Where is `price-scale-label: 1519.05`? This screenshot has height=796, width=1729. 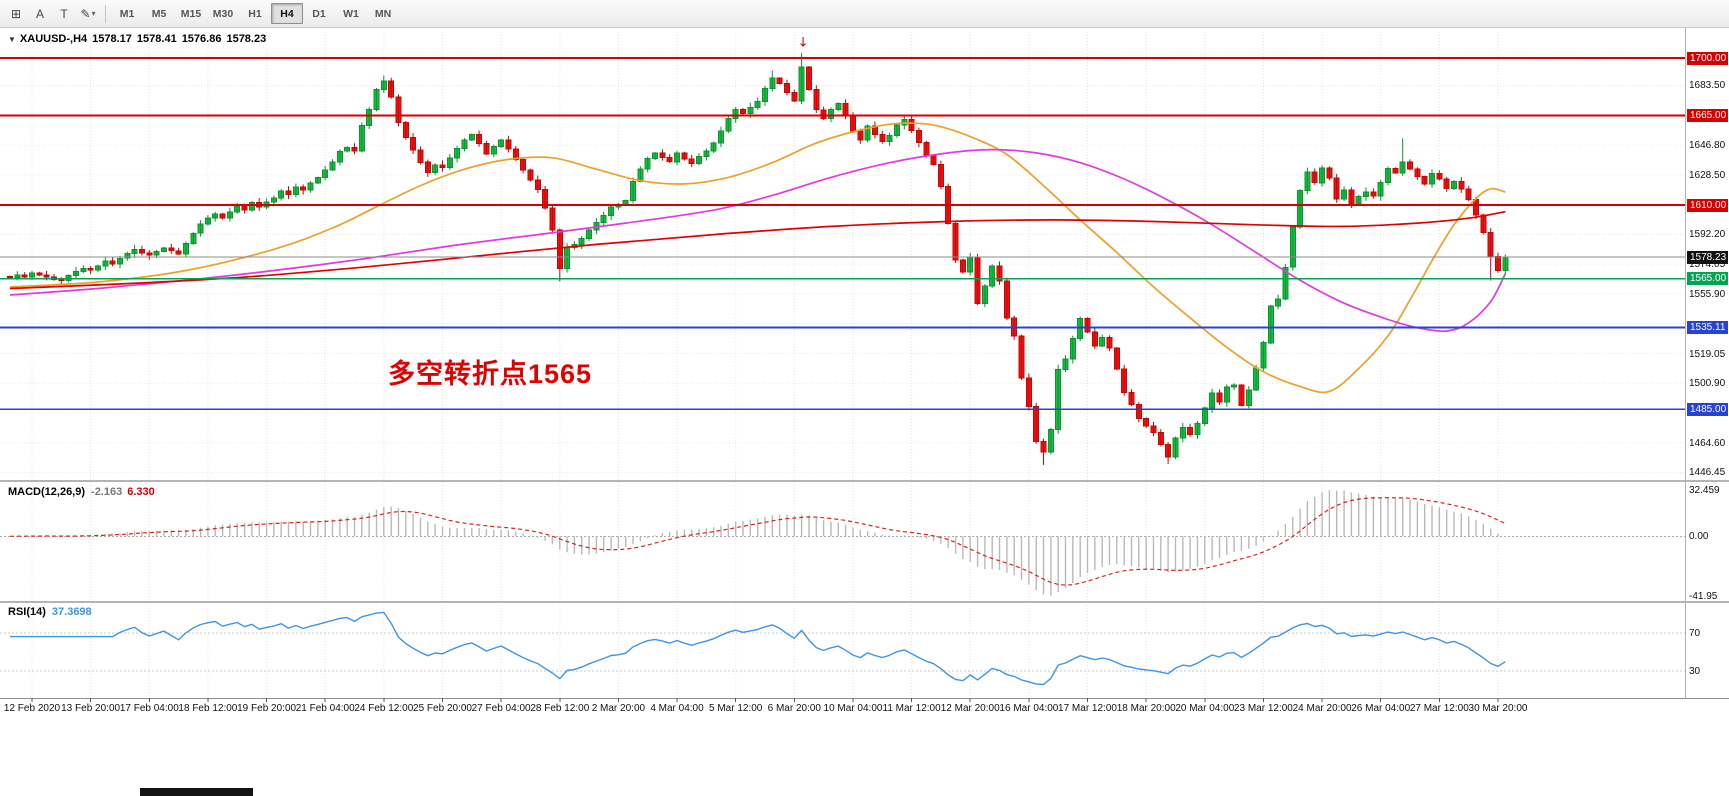
price-scale-label: 1519.05 is located at coordinates (1707, 354).